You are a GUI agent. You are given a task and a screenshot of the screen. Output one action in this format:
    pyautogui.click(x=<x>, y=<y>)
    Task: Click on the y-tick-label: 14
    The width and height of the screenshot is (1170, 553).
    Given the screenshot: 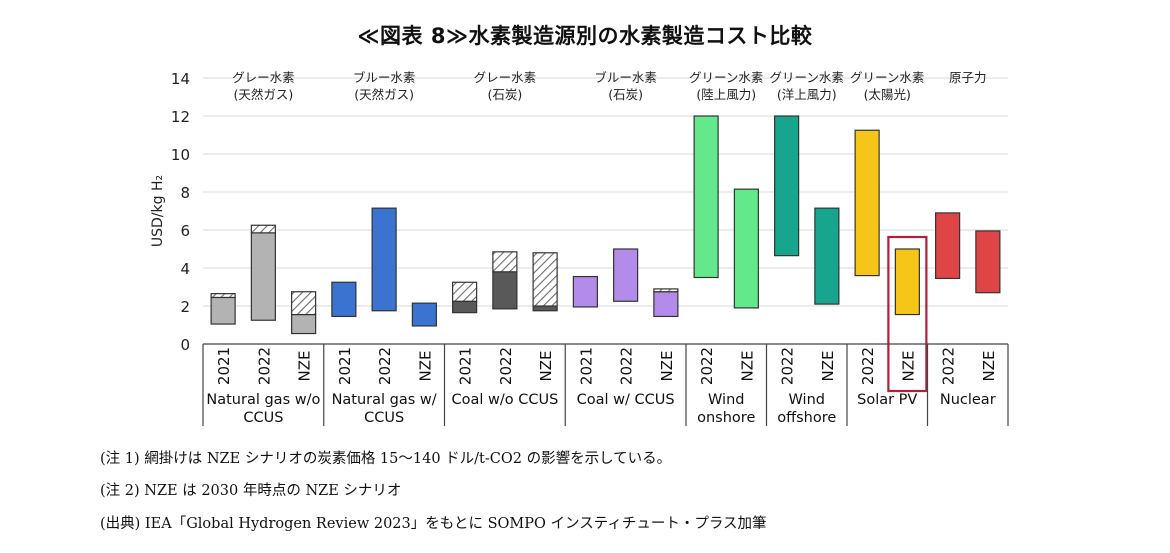 What is the action you would take?
    pyautogui.click(x=180, y=79)
    